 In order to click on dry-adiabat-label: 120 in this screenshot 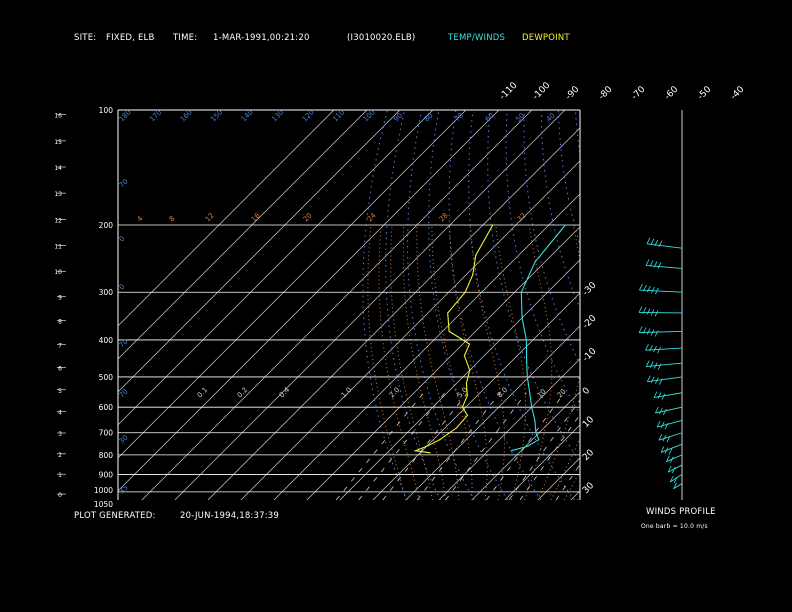, I will do `click(308, 115)`.